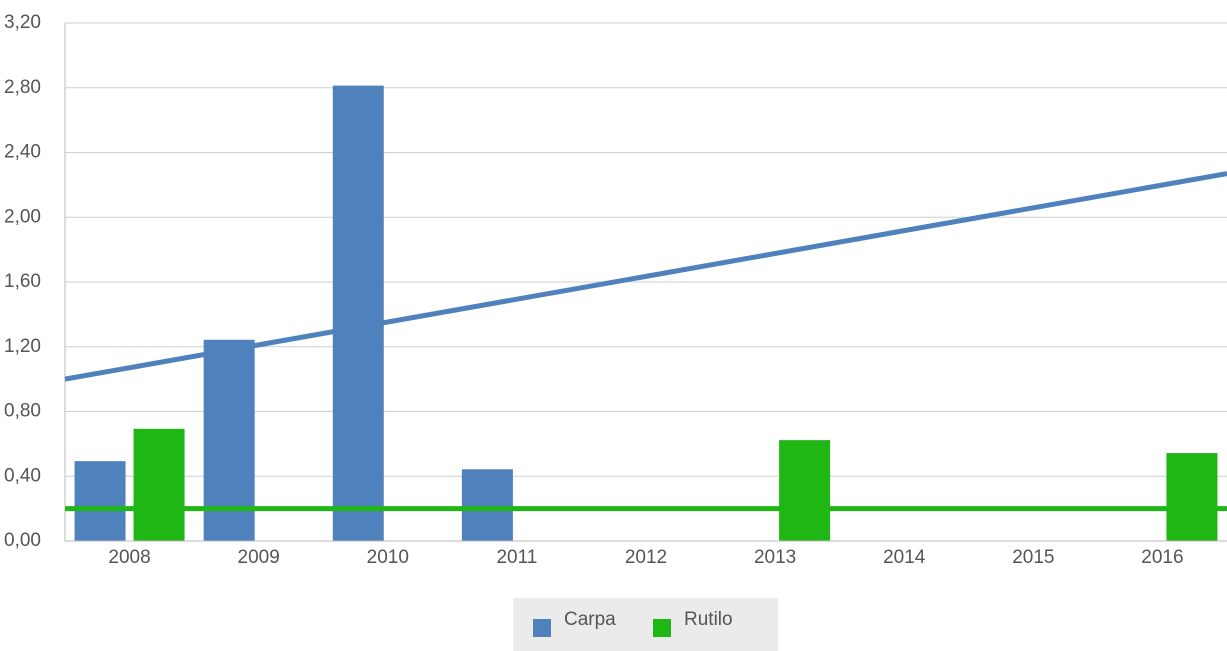 The width and height of the screenshot is (1227, 651). Describe the element at coordinates (590, 619) in the screenshot. I see `legend-label: Carpa` at that location.